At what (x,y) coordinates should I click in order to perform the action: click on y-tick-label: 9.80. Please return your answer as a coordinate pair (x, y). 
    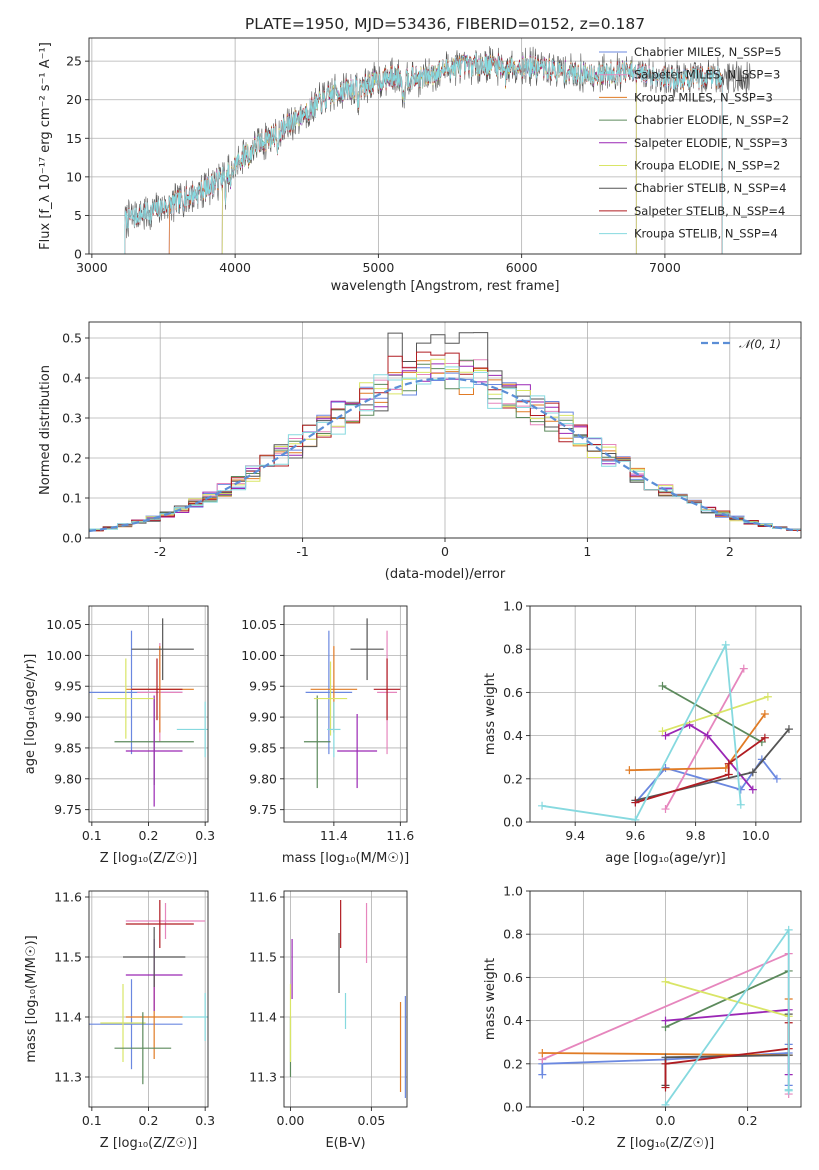
    Looking at the image, I should click on (263, 778).